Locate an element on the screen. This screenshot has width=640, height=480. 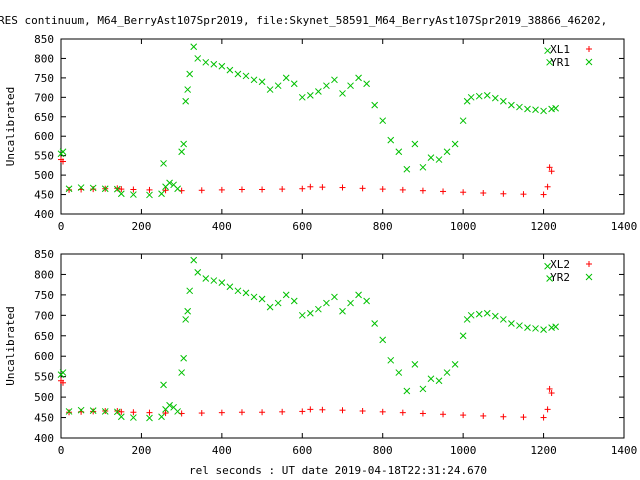
legend-label: YR2 is located at coordinates (560, 277).